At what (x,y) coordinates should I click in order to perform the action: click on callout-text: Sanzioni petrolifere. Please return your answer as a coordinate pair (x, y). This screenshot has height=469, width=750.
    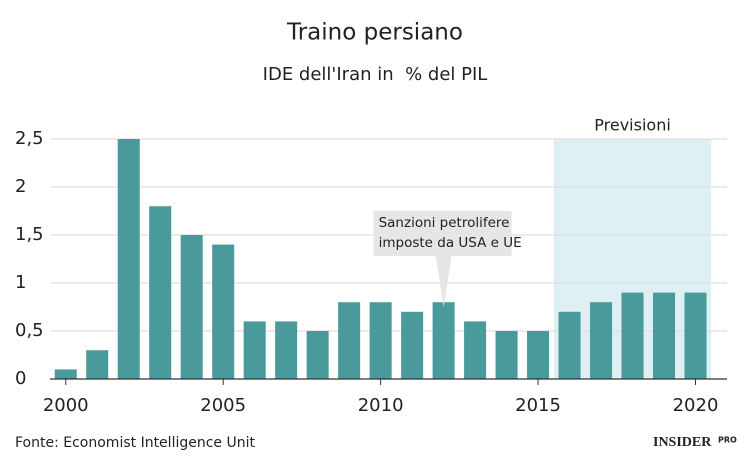
    Looking at the image, I should click on (444, 223).